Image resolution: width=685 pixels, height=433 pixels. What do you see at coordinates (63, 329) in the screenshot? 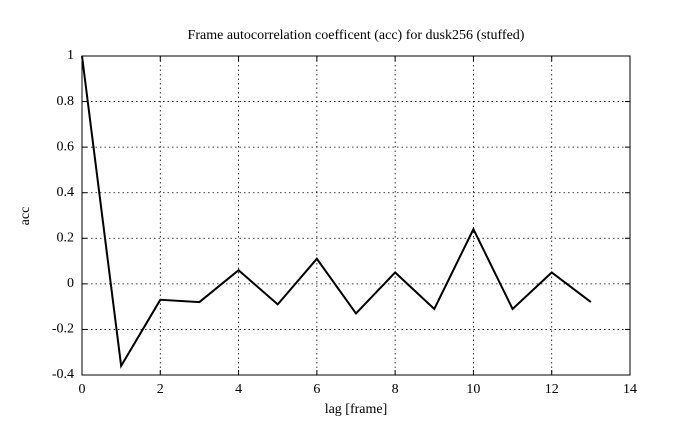
I see `y-tick-label: -0.2` at bounding box center [63, 329].